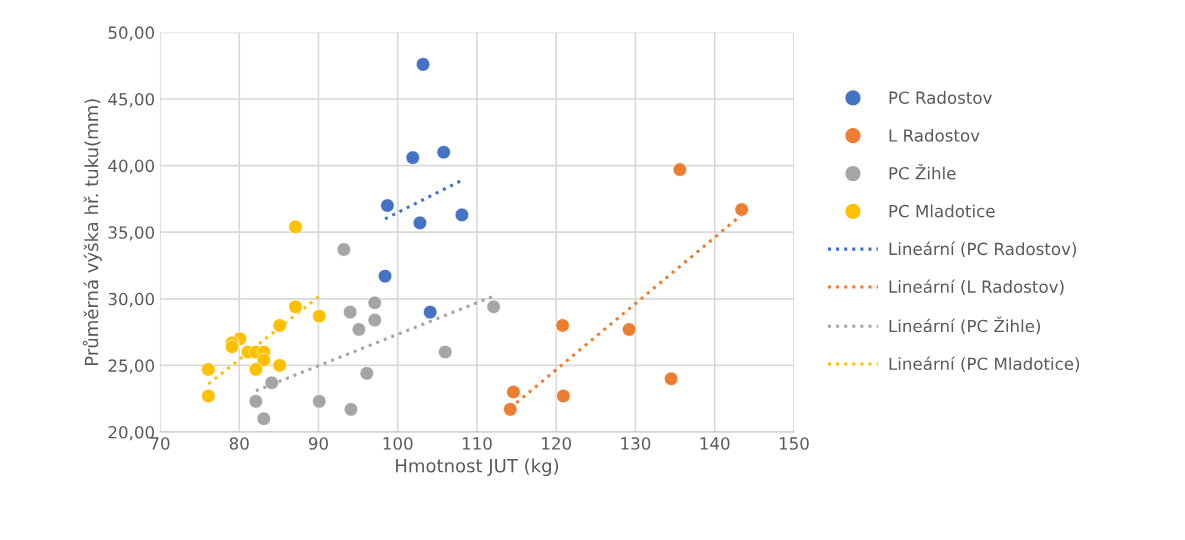  I want to click on x-tick-label: 110, so click(477, 443).